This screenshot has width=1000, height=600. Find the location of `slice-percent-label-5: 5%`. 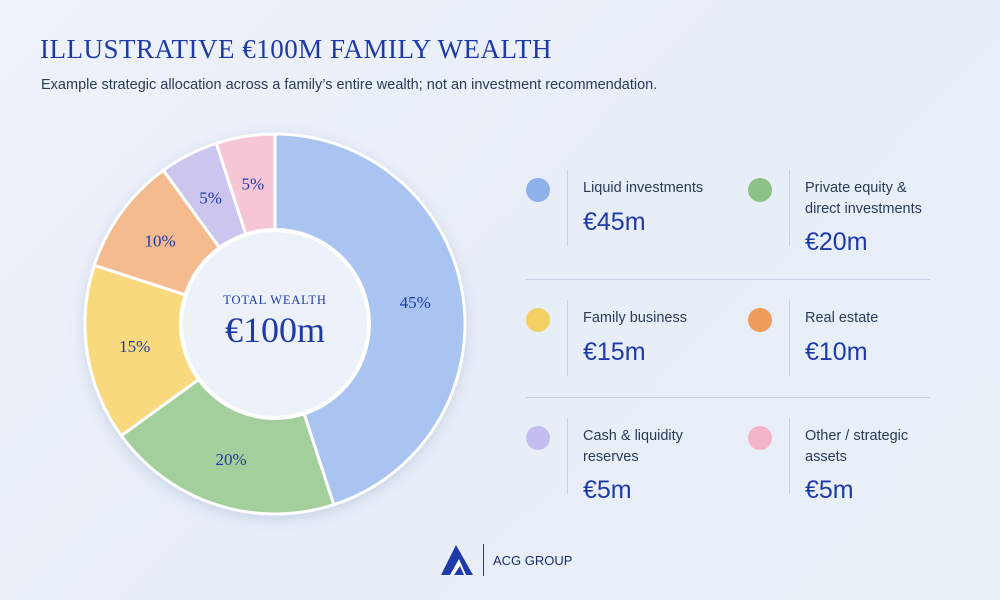

slice-percent-label-5: 5% is located at coordinates (252, 184).